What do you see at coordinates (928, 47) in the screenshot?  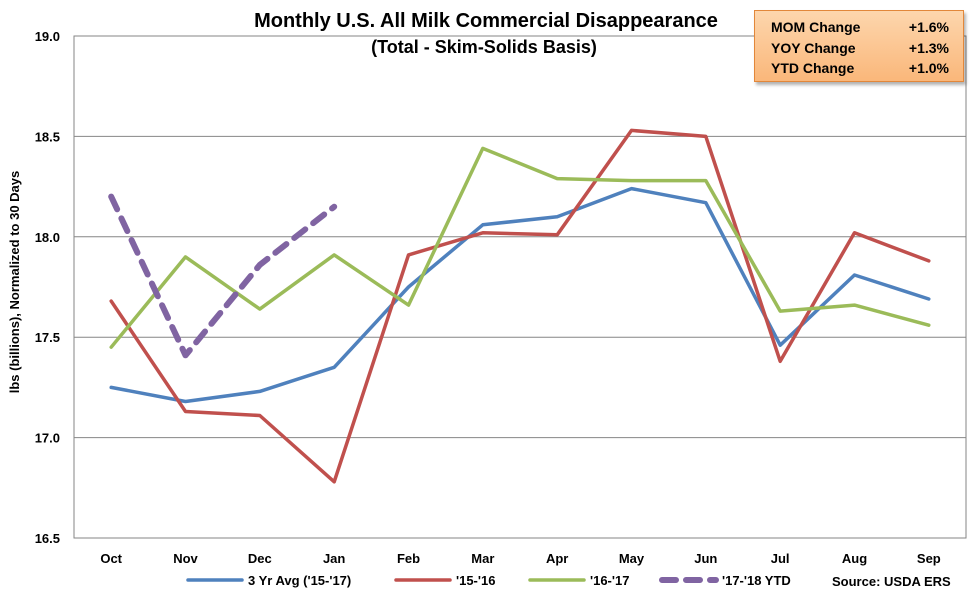 I see `stat-value: +1.3%` at bounding box center [928, 47].